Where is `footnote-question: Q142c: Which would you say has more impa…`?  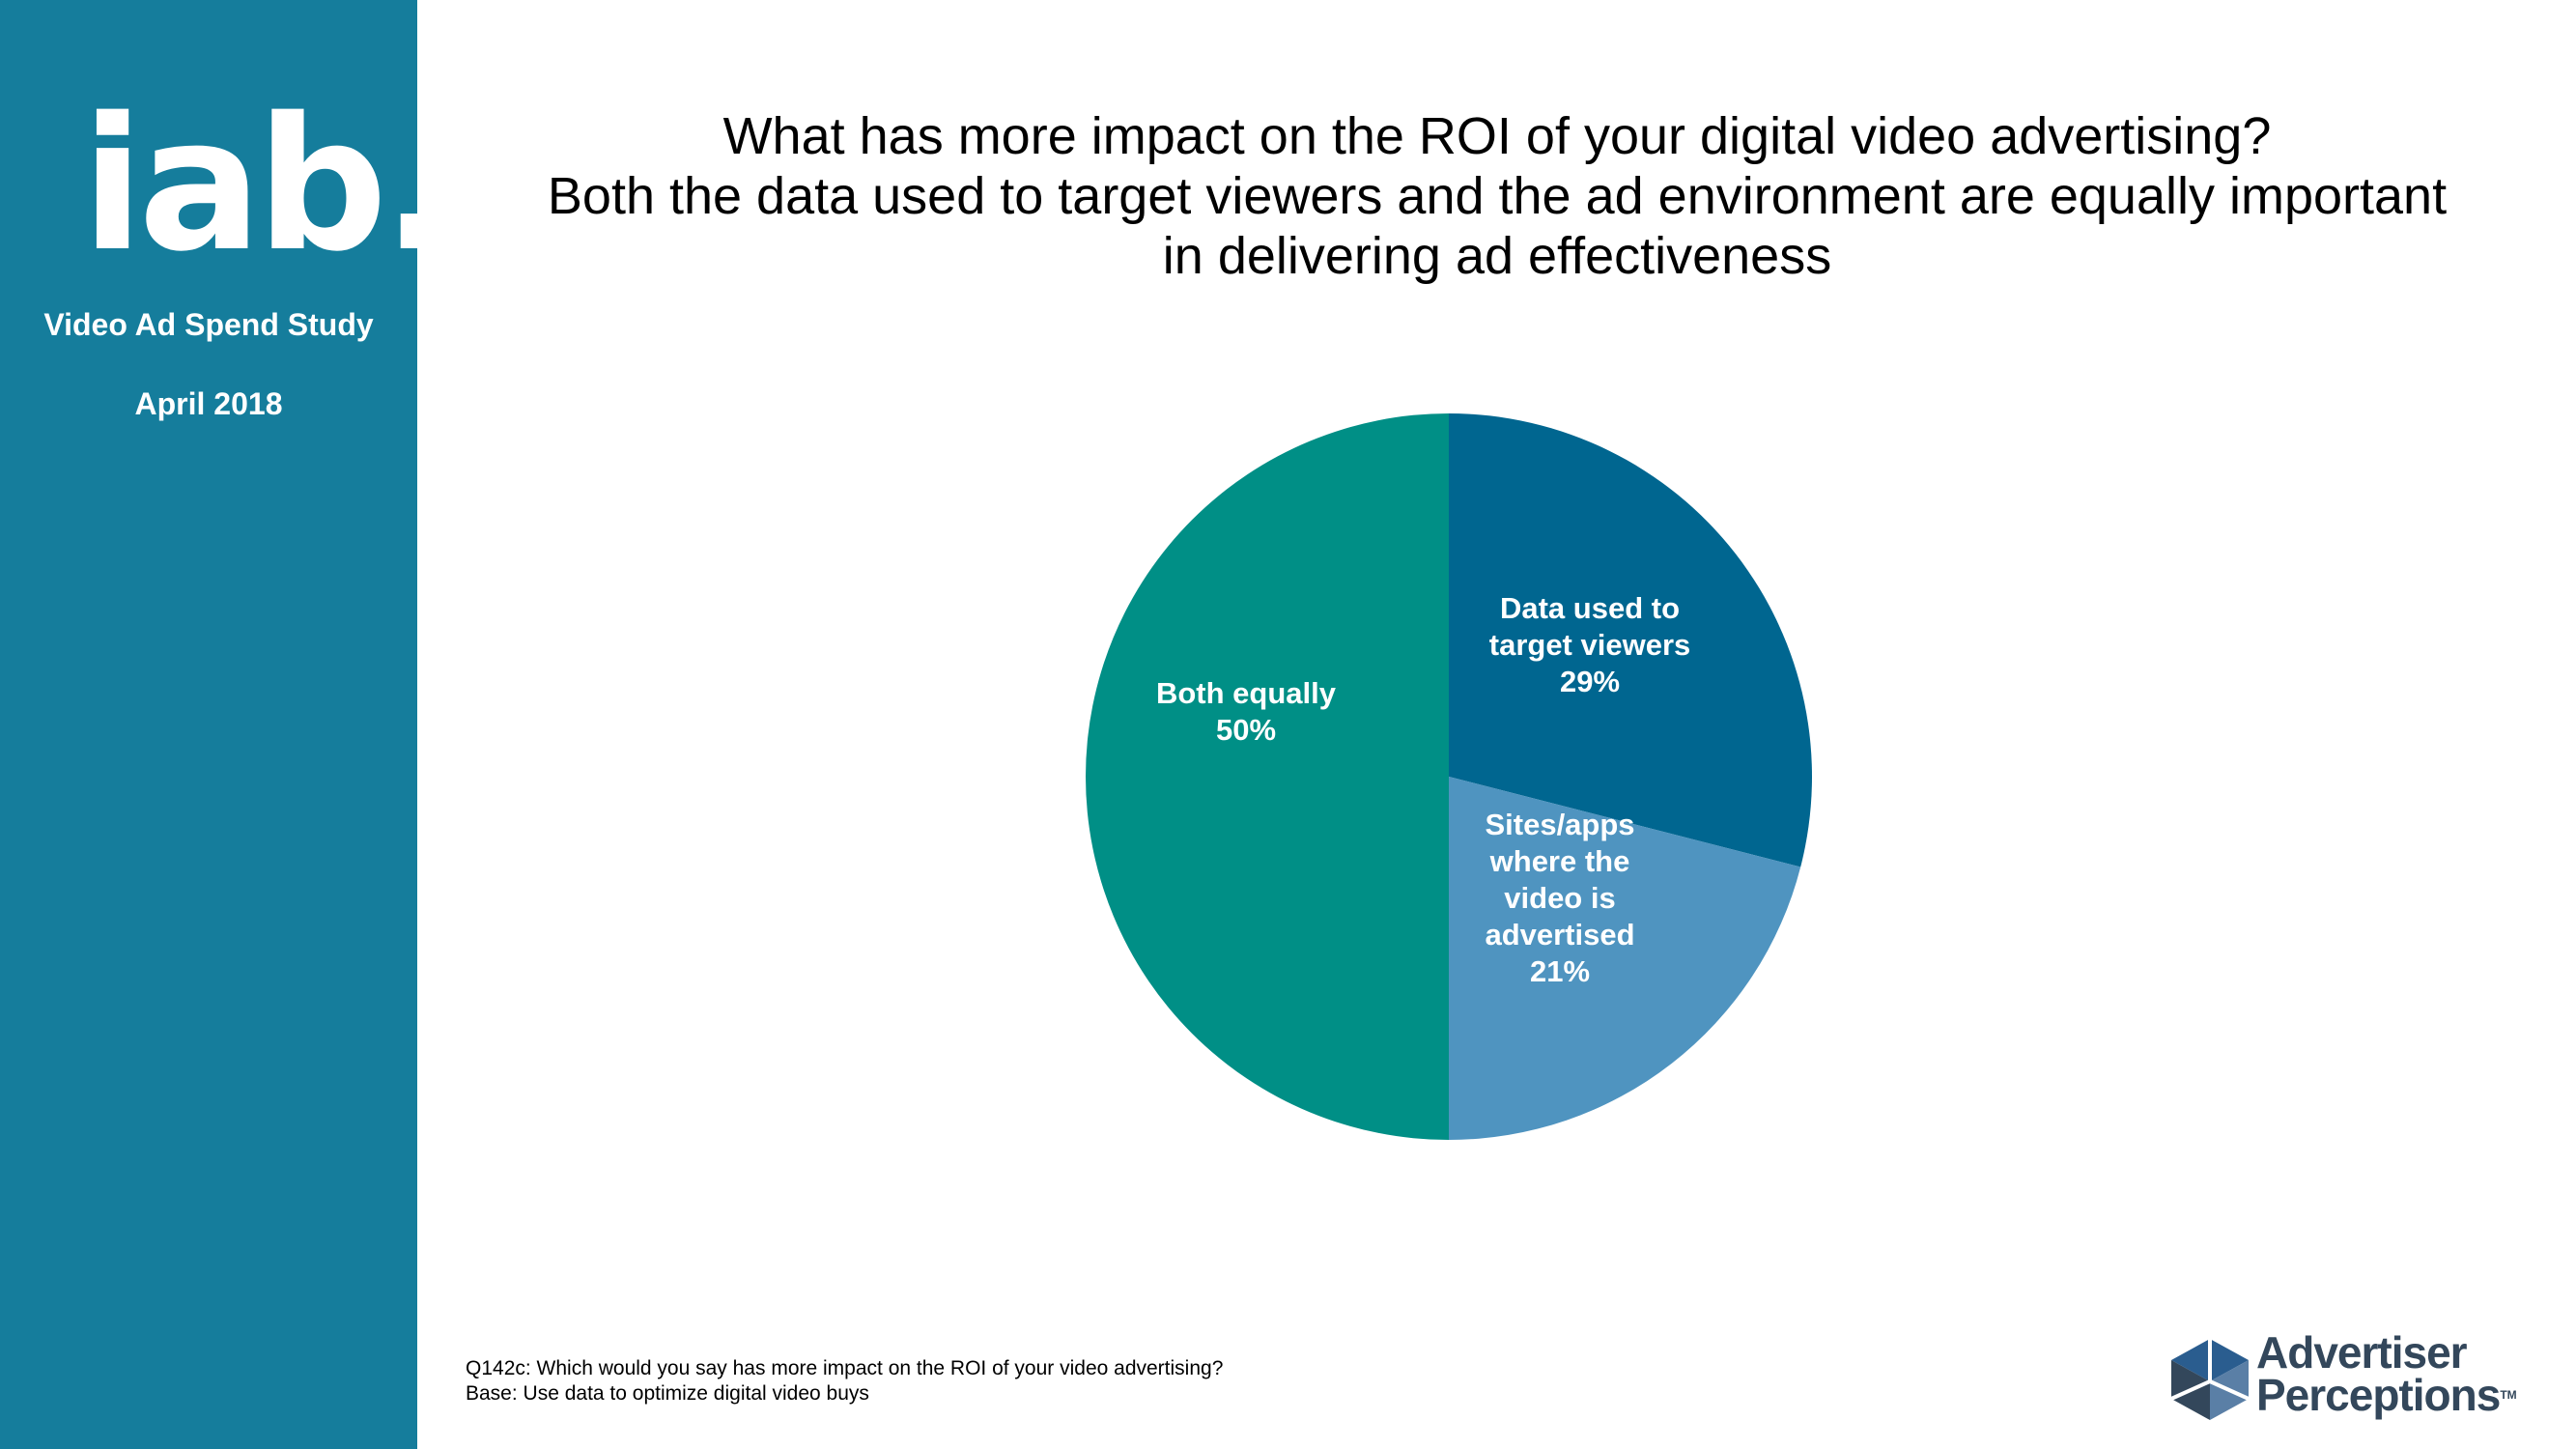 footnote-question: Q142c: Which would you say has more impa… is located at coordinates (845, 1368).